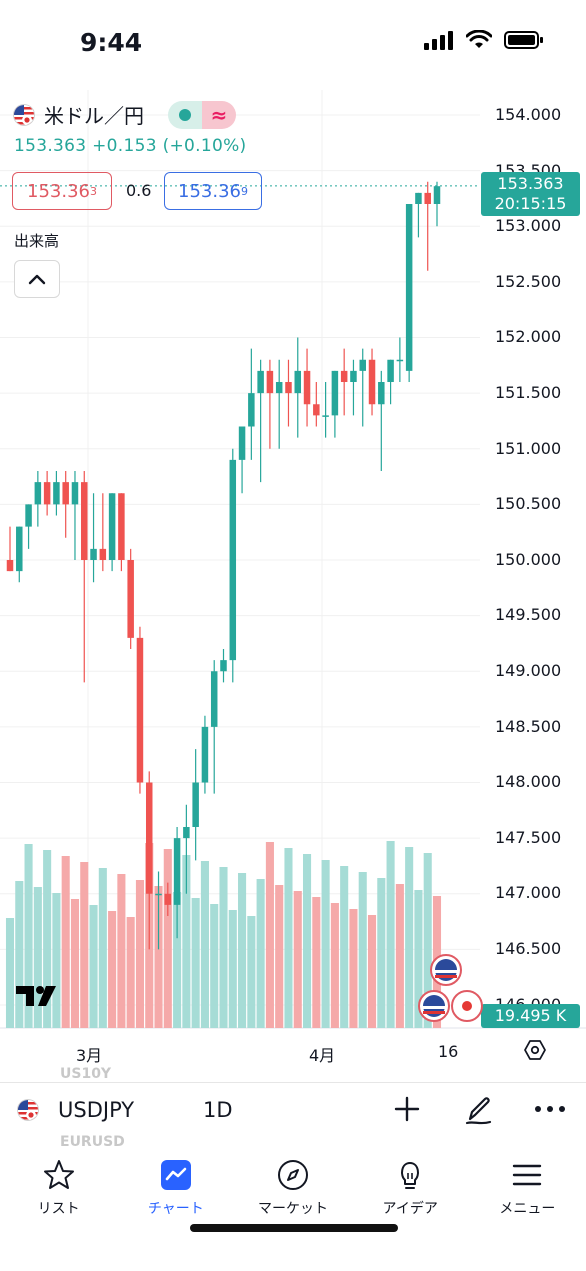 The width and height of the screenshot is (586, 1271). I want to click on sell-button: 153.36 3, so click(62, 191).